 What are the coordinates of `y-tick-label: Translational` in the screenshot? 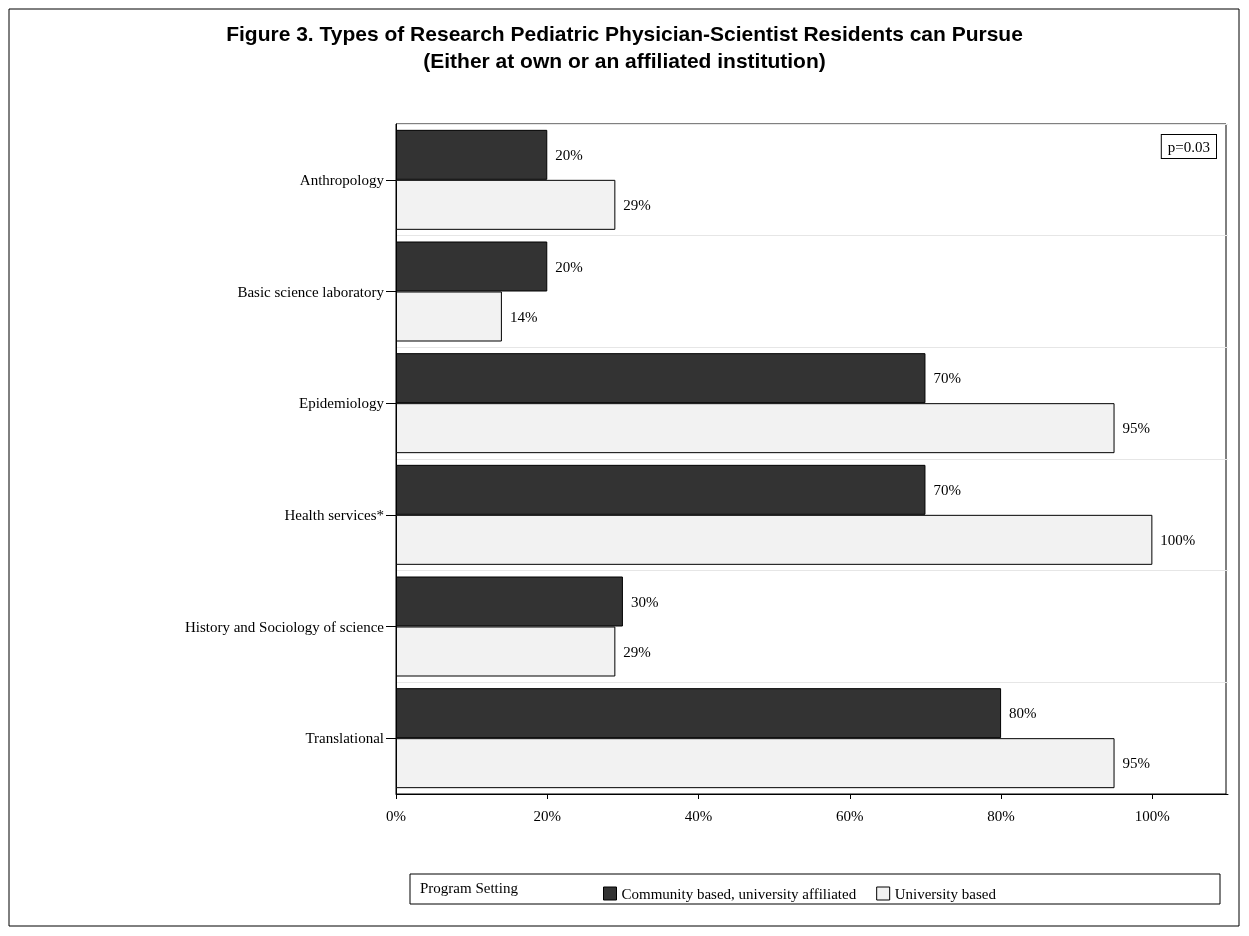 It's located at (344, 738).